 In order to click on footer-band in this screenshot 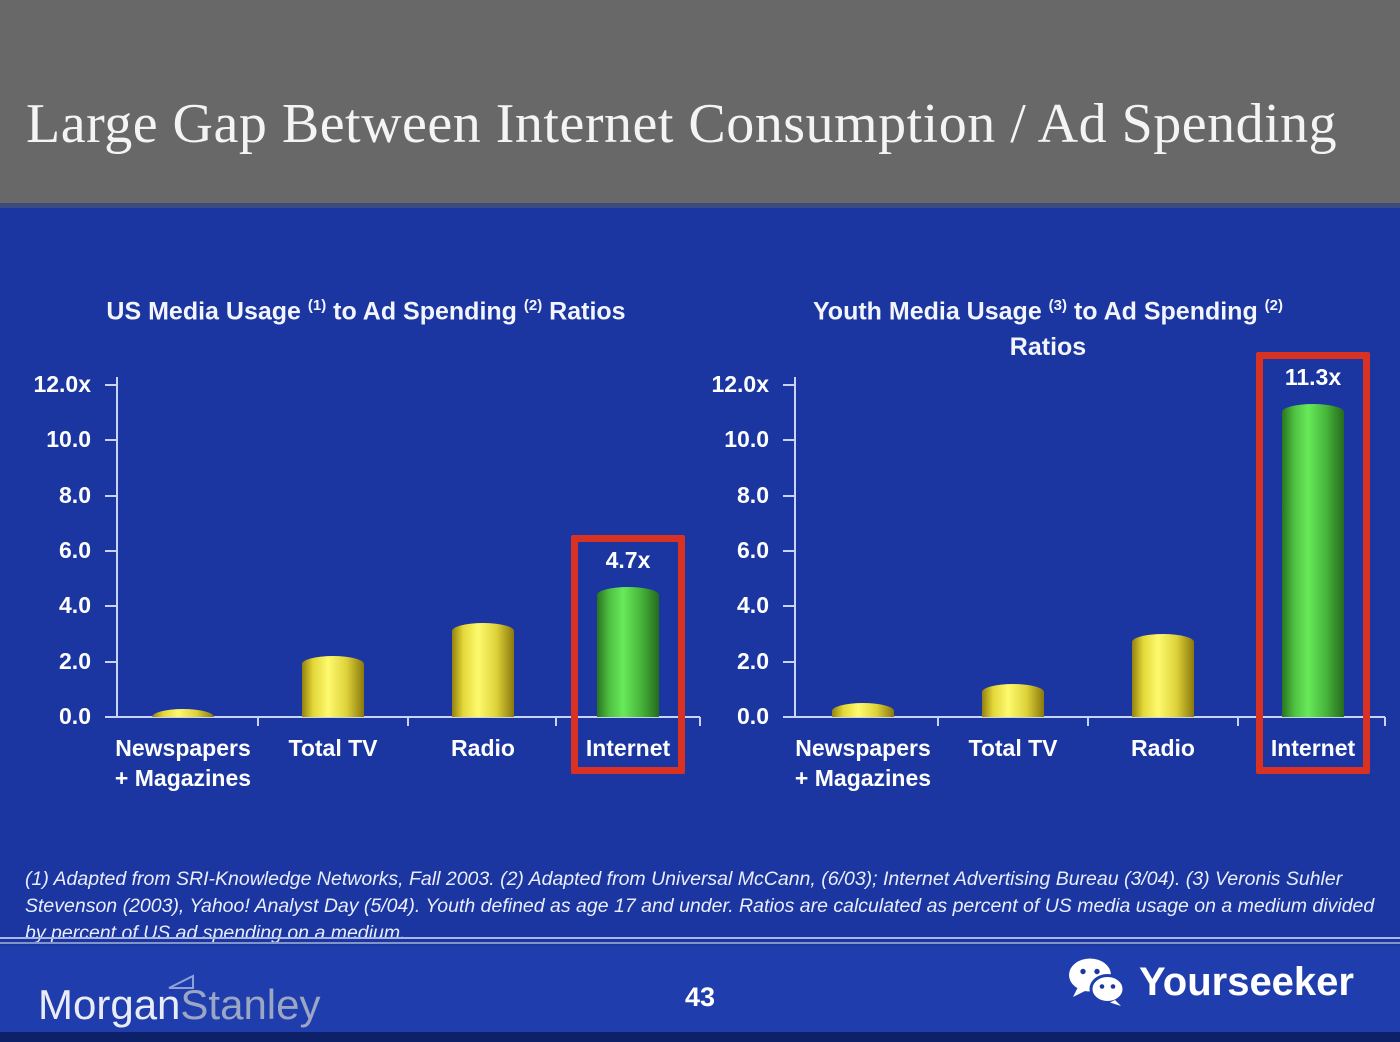, I will do `click(700, 989)`.